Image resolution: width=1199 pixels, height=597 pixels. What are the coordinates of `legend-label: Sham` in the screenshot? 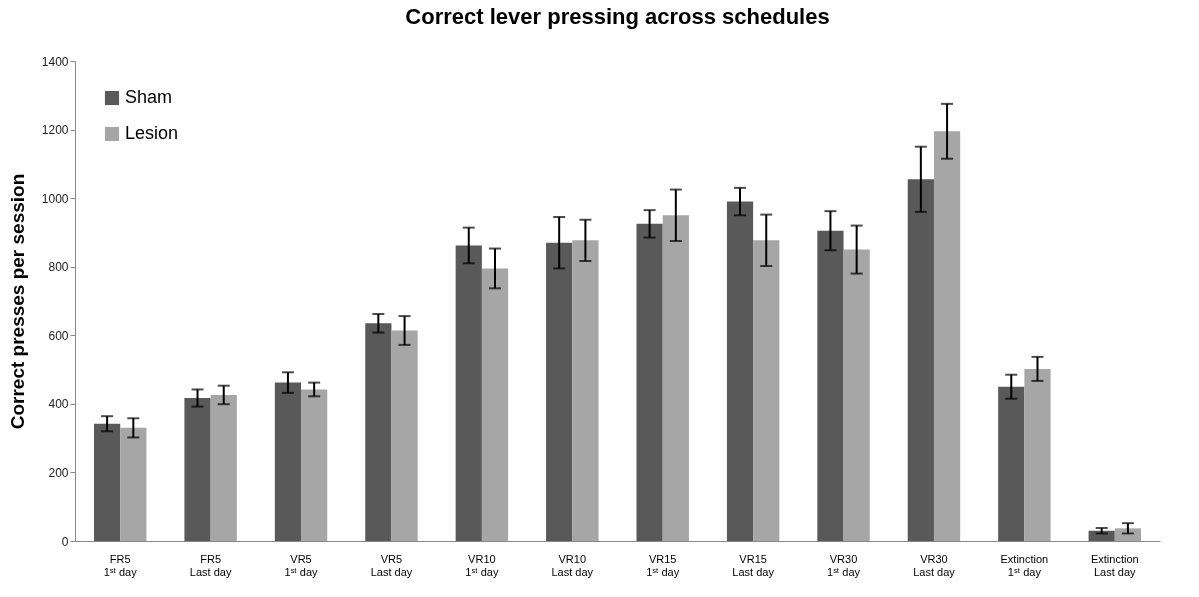 It's located at (149, 97).